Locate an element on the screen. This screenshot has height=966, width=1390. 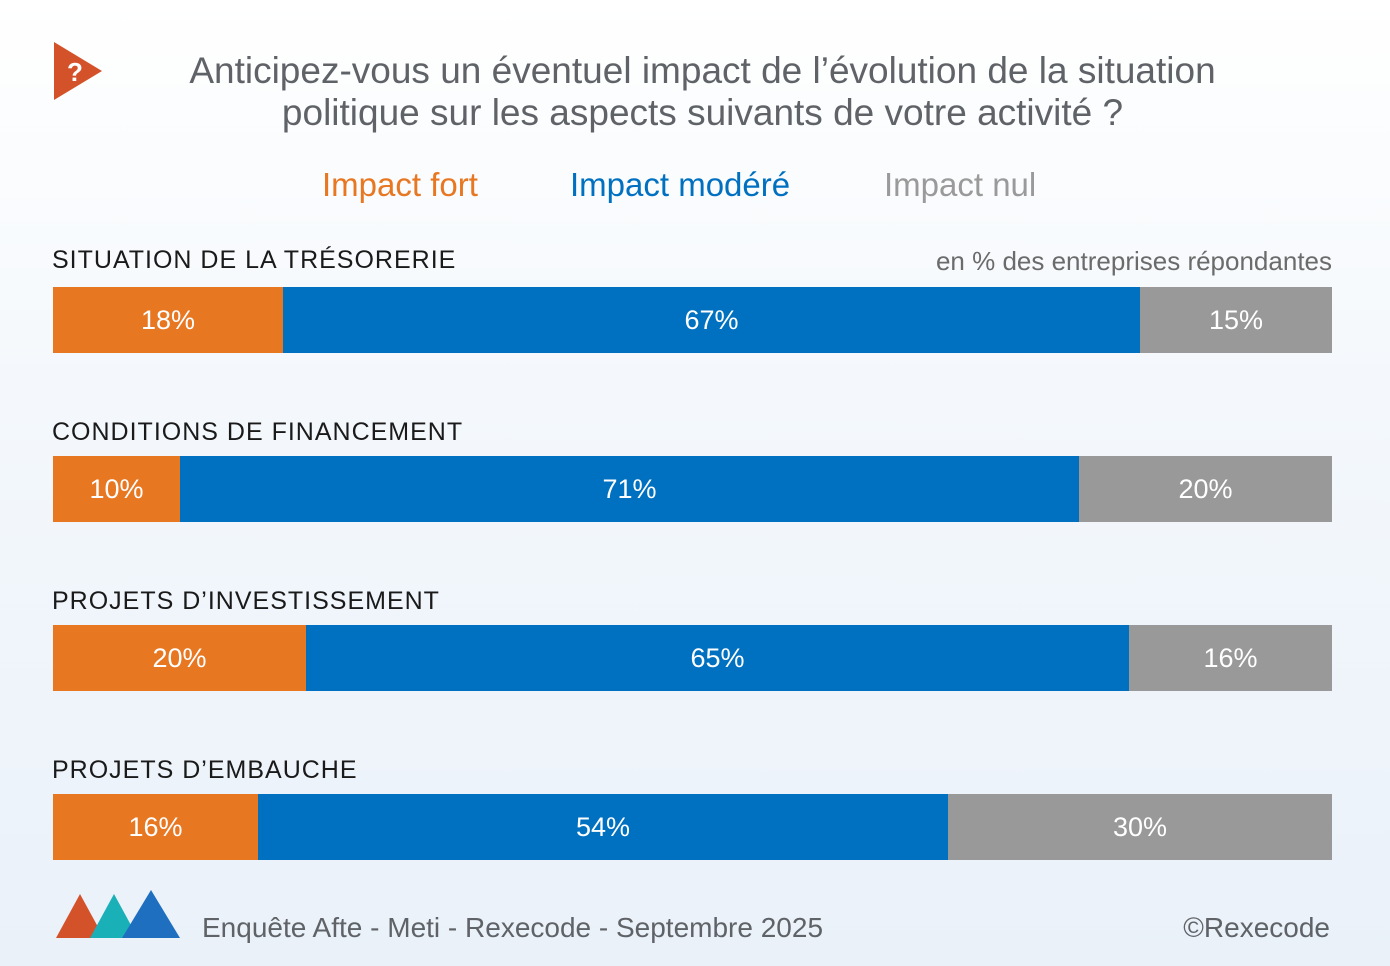
bar-segment-nul: 30% is located at coordinates (1140, 827).